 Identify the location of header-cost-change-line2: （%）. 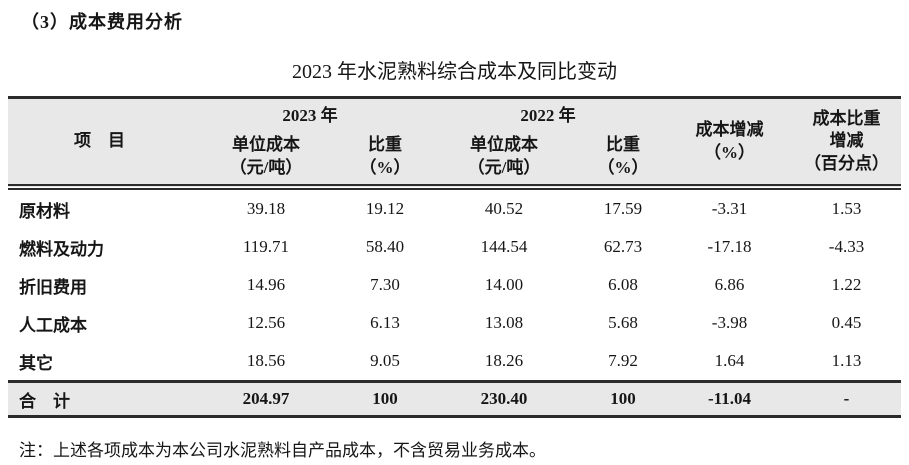
(729, 152).